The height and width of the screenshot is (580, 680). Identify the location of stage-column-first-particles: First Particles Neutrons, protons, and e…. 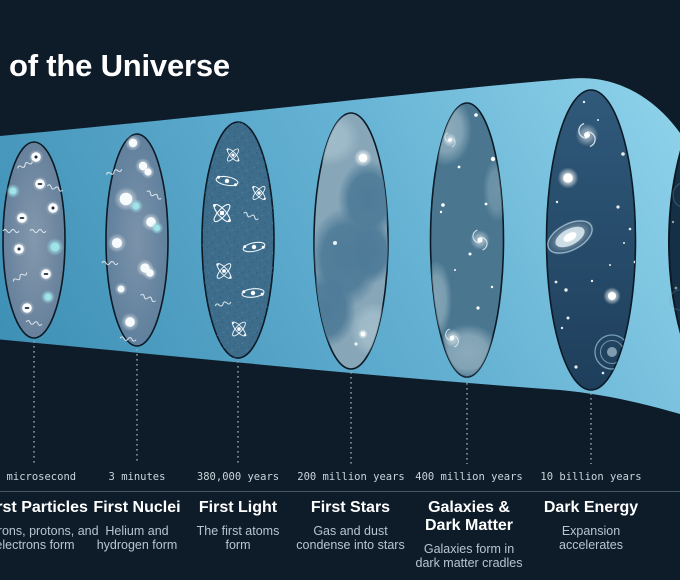
(50, 525).